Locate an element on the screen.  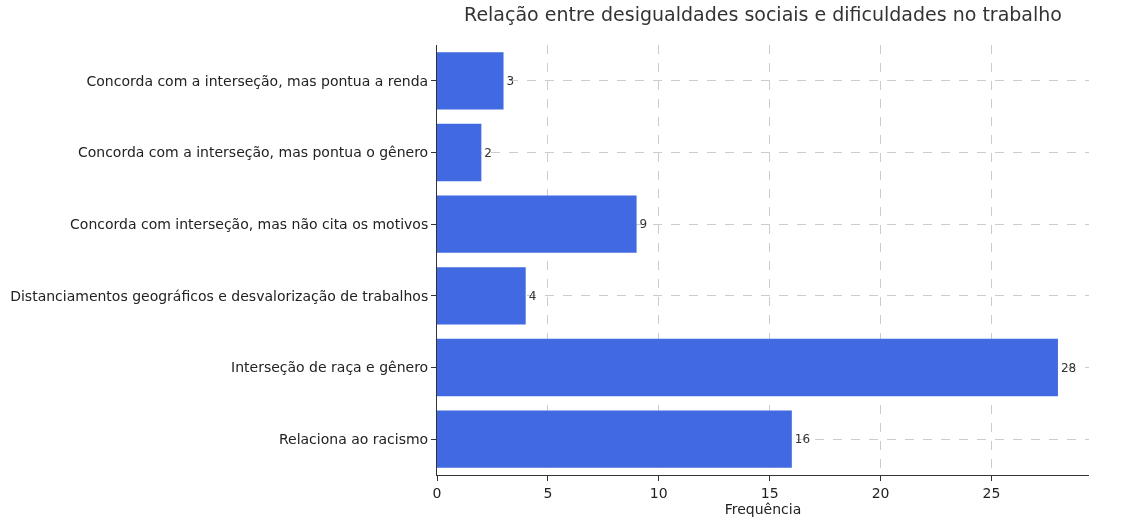
x-tick-label: 20 is located at coordinates (880, 492).